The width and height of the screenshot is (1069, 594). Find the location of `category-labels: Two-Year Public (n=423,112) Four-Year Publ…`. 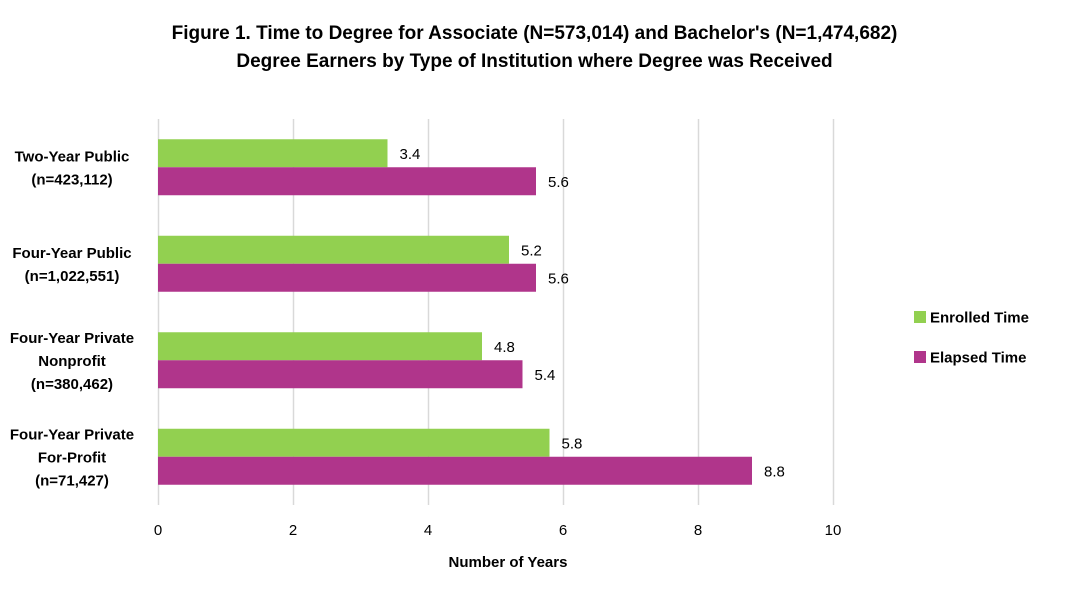

category-labels: Two-Year Public (n=423,112) Four-Year Publ… is located at coordinates (72, 318).